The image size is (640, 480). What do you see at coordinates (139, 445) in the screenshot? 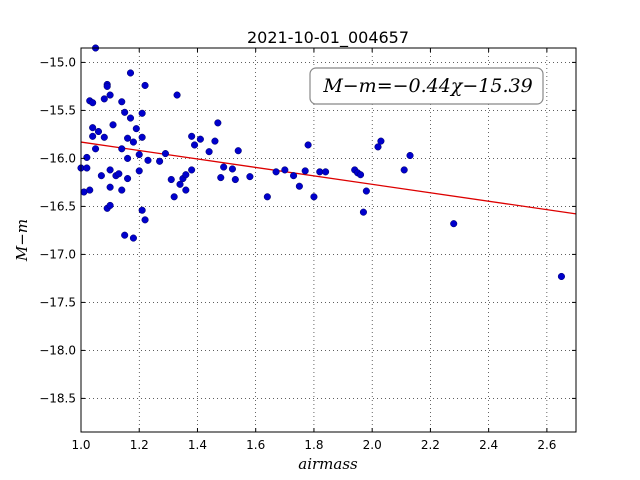
I see `x-tick-label: 1.2` at bounding box center [139, 445].